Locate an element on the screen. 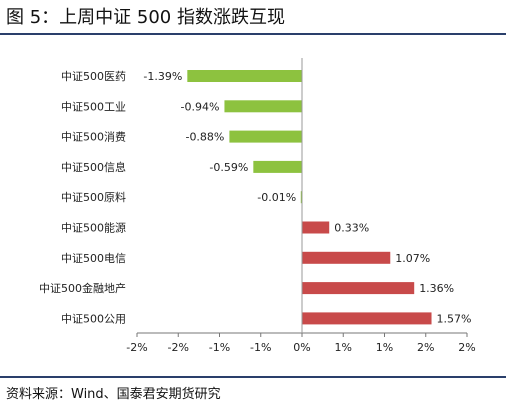 The image size is (506, 416). value-label: 0.33% is located at coordinates (351, 228).